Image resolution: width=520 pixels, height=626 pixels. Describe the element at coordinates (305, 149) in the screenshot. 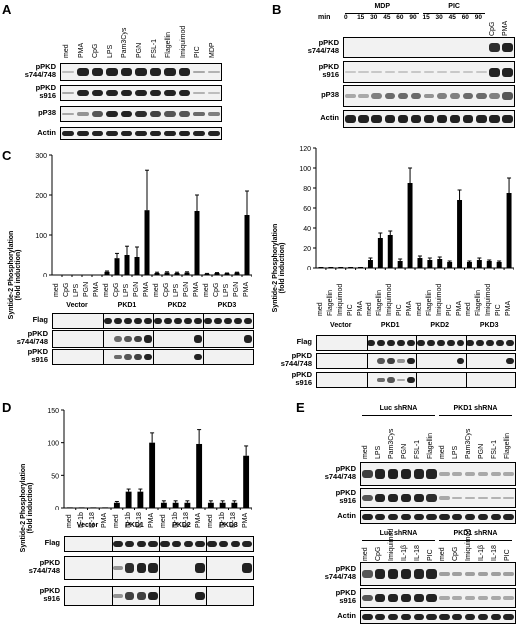

I see `y-tick-label: 120` at that location.